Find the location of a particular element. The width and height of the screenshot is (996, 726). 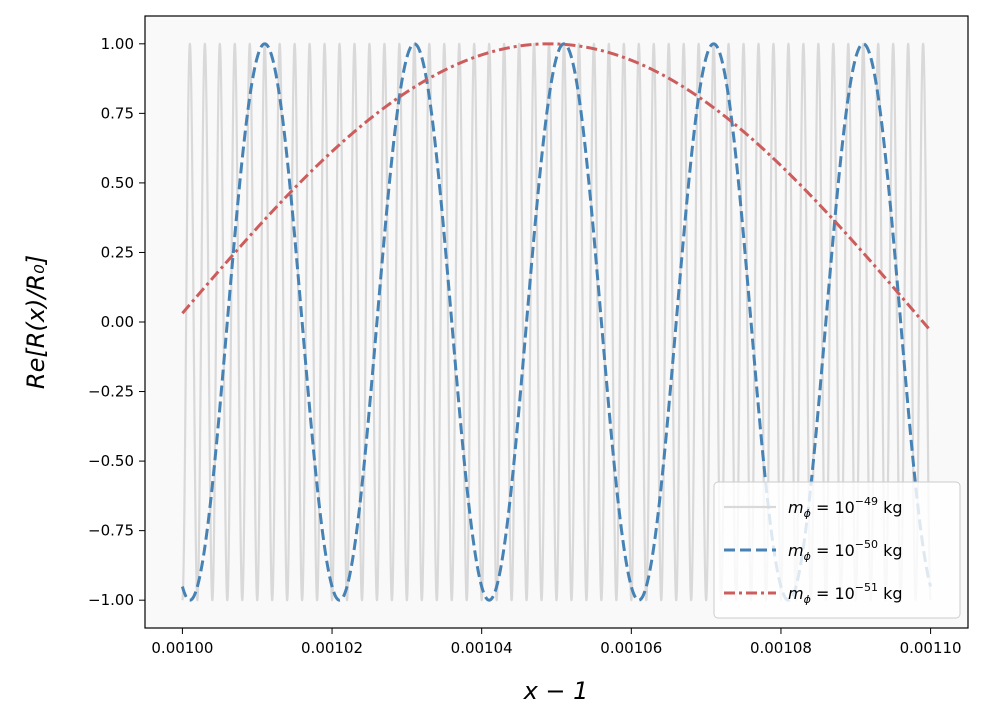

x-tick-label: 0.00100 is located at coordinates (182, 648).